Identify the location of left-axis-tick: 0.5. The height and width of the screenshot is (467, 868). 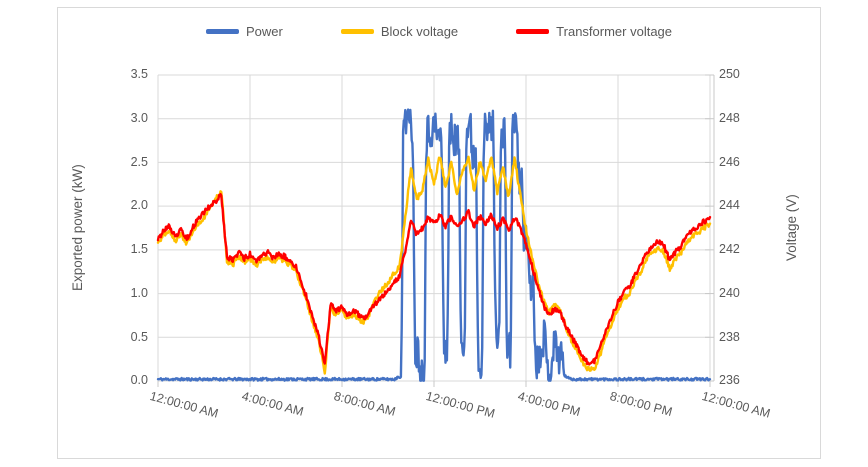
(139, 337).